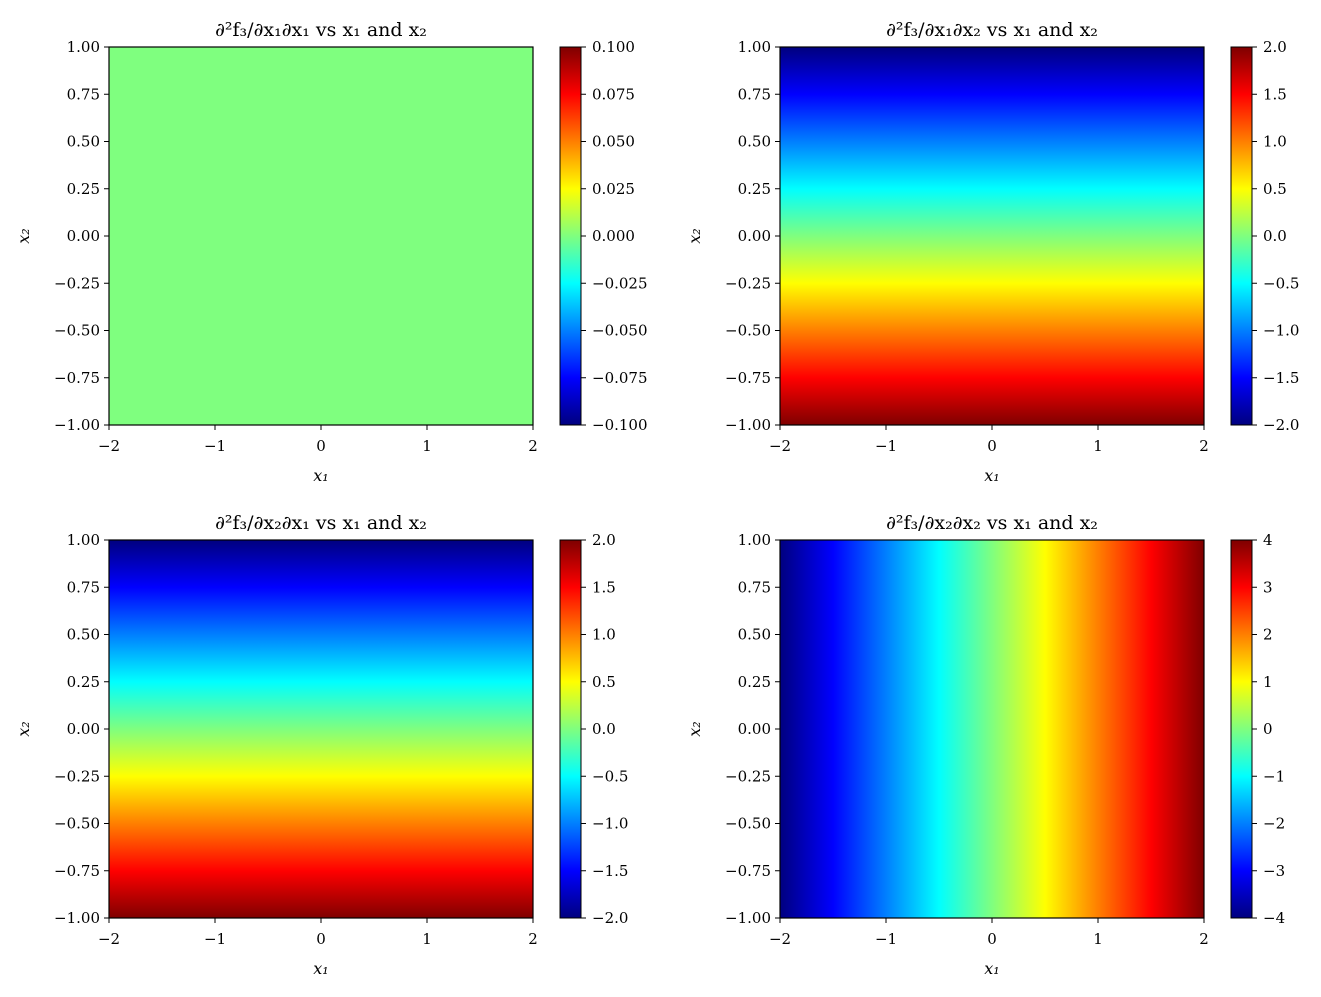 The image size is (1321, 997). I want to click on colorbar-tick-label: 1.5, so click(604, 587).